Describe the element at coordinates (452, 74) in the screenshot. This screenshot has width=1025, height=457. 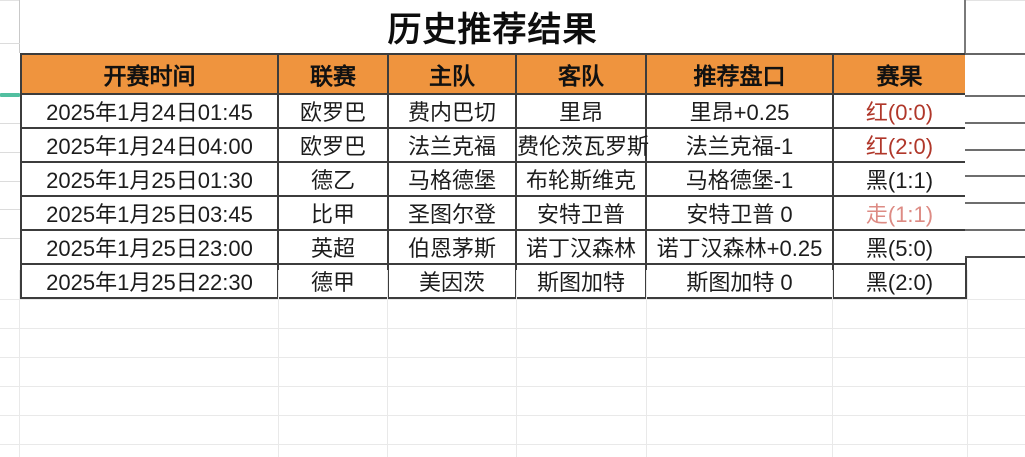
I see `col-header-home-team: 主队` at that location.